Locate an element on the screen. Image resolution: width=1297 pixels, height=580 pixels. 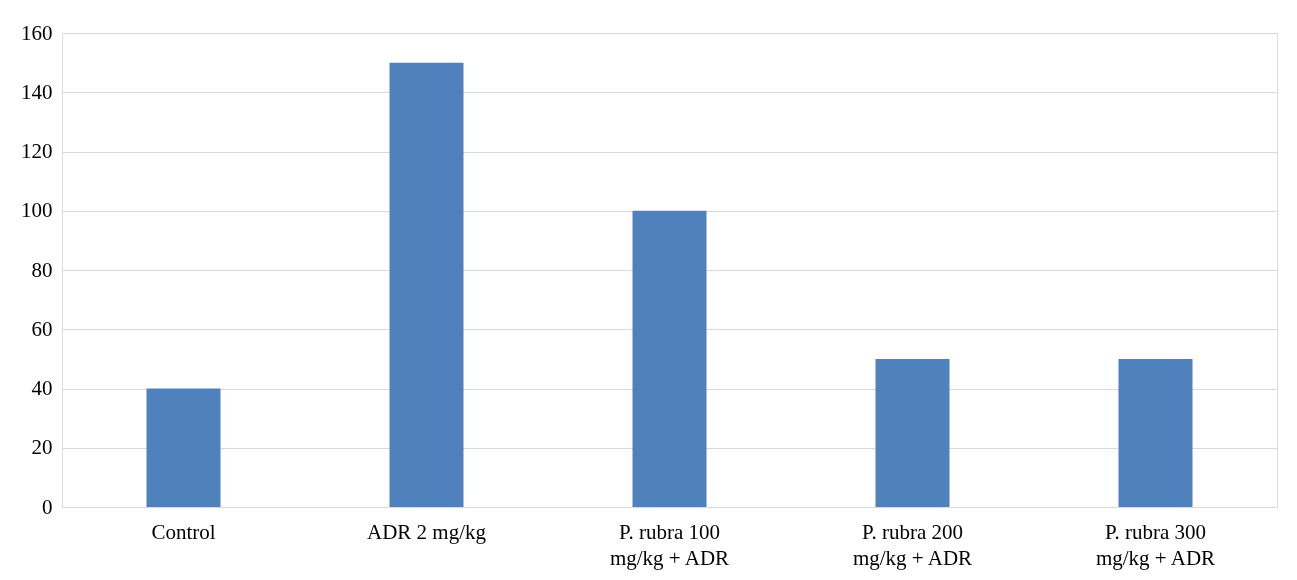
x-tick-label: P. rubra 200 mg/kg + ADR is located at coordinates (912, 544).